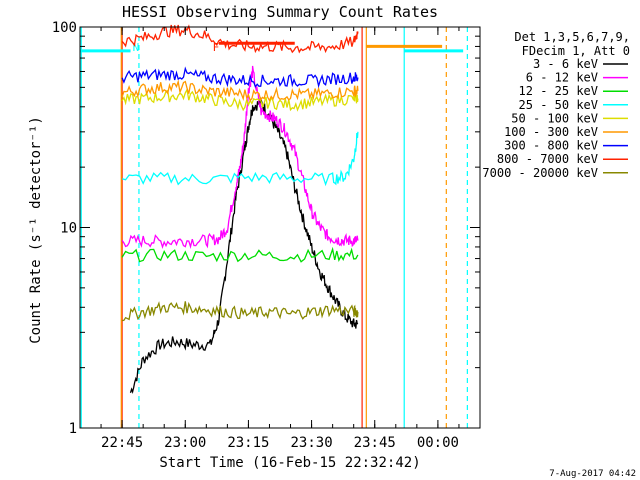 Image resolution: width=640 pixels, height=480 pixels. What do you see at coordinates (185, 443) in the screenshot?
I see `x-tick-label: 23:00` at bounding box center [185, 443].